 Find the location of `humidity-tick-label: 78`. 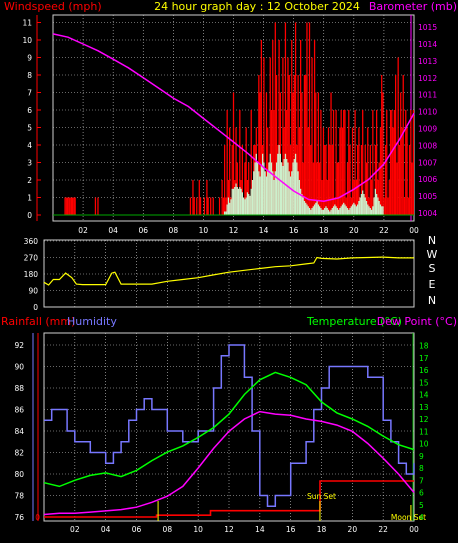

humidity-tick-label: 78 is located at coordinates (19, 496).